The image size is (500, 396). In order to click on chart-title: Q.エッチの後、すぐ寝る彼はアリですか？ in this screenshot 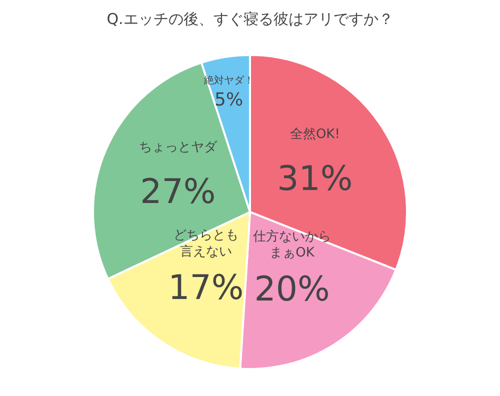, I will do `click(250, 19)`.